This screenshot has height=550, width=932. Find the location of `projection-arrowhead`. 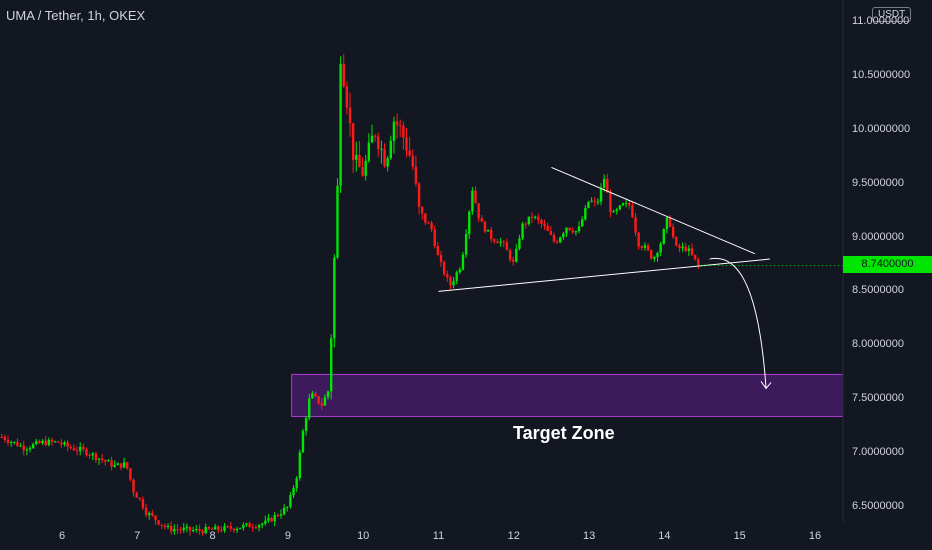

projection-arrowhead is located at coordinates (766, 385).